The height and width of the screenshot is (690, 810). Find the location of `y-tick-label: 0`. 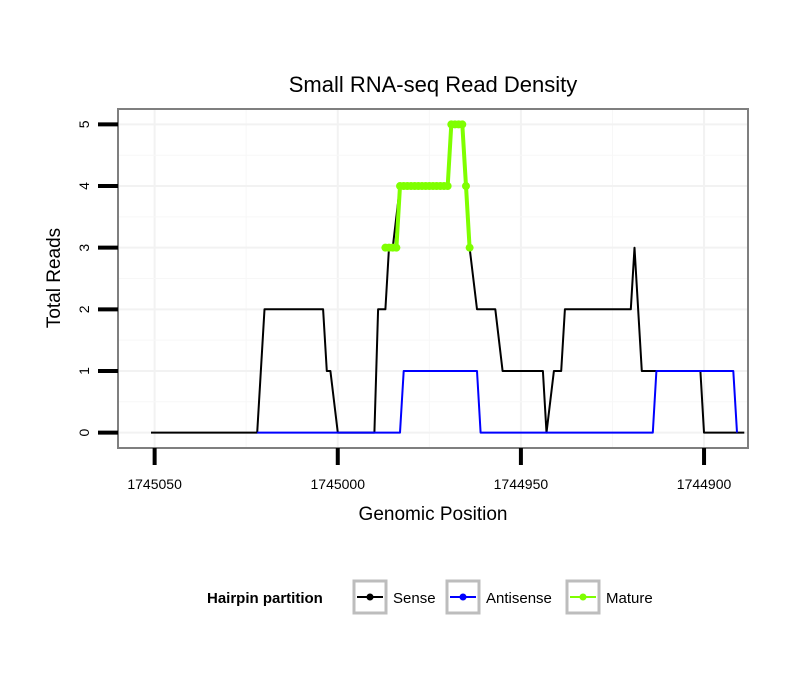

y-tick-label: 0 is located at coordinates (84, 432).